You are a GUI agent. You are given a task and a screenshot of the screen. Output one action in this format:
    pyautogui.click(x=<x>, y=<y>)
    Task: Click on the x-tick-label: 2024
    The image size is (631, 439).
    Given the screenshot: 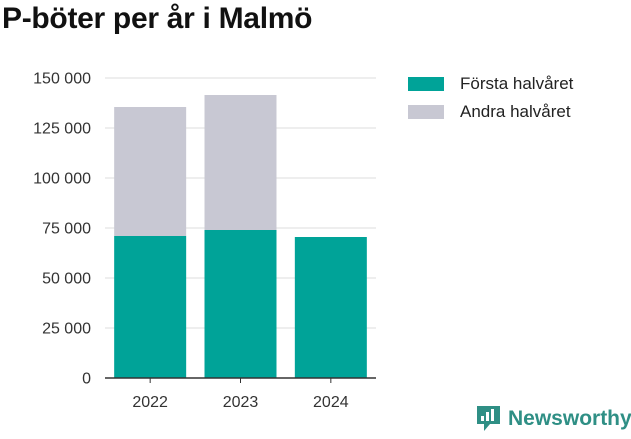 What is the action you would take?
    pyautogui.click(x=331, y=402)
    